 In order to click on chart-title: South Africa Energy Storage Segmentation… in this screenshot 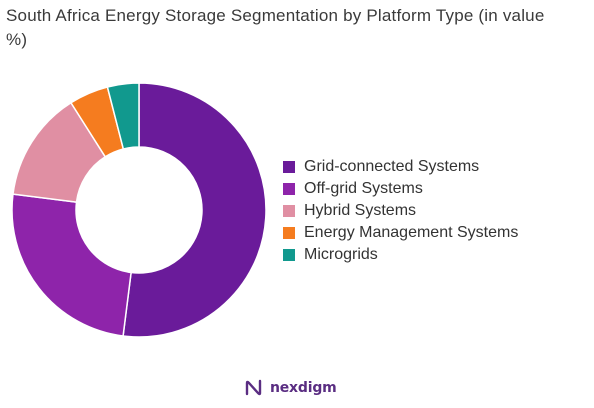, I will do `click(275, 27)`.